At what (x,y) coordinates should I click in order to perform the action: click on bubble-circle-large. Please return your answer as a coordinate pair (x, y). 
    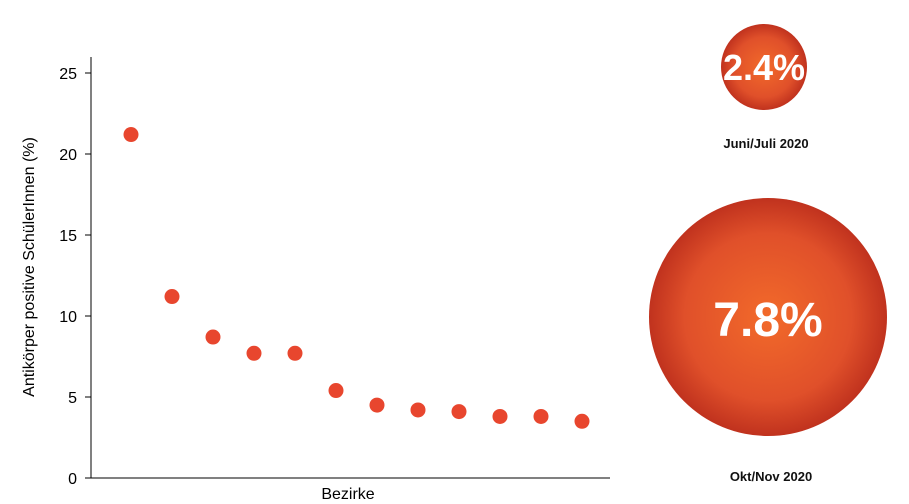
    Looking at the image, I should click on (768, 317).